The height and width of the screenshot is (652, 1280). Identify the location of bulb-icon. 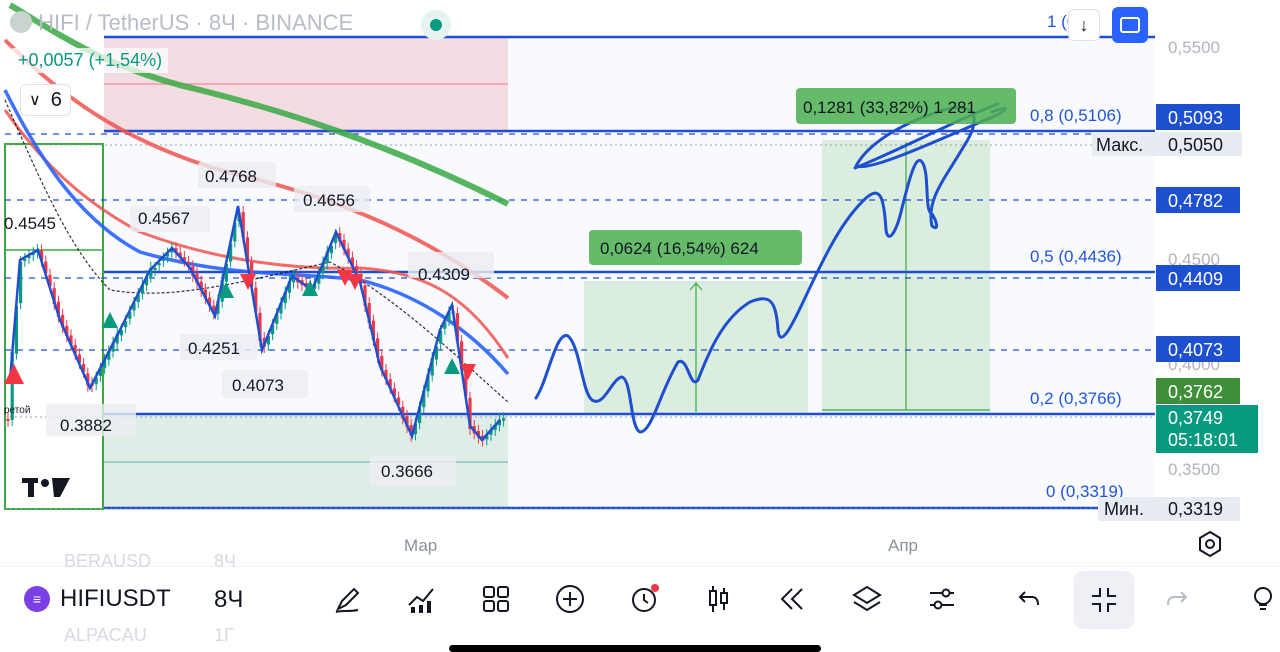
(1261, 599).